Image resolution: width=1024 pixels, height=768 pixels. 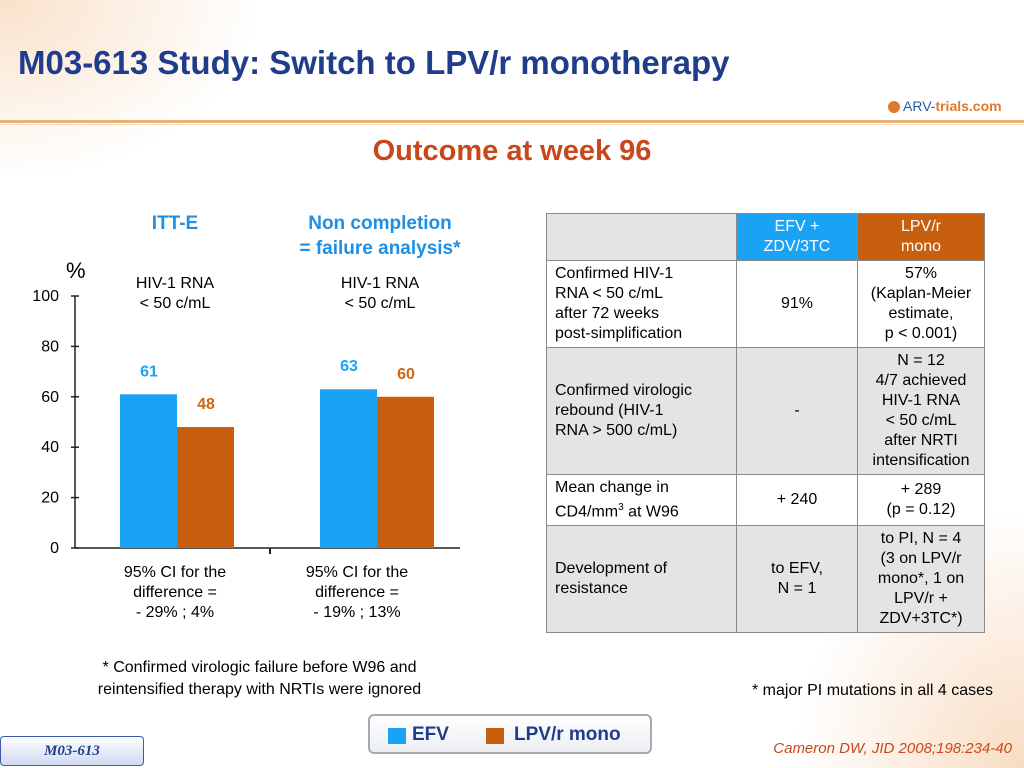 I want to click on chart-legend: EFV LPV/r mono, so click(x=510, y=734).